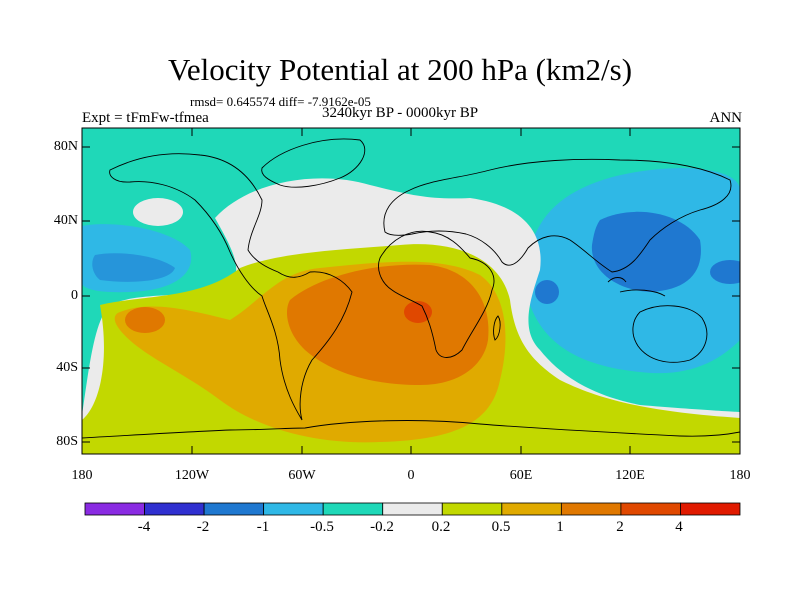 The width and height of the screenshot is (800, 600). I want to click on contour-near-zero-pacific, so click(158, 212).